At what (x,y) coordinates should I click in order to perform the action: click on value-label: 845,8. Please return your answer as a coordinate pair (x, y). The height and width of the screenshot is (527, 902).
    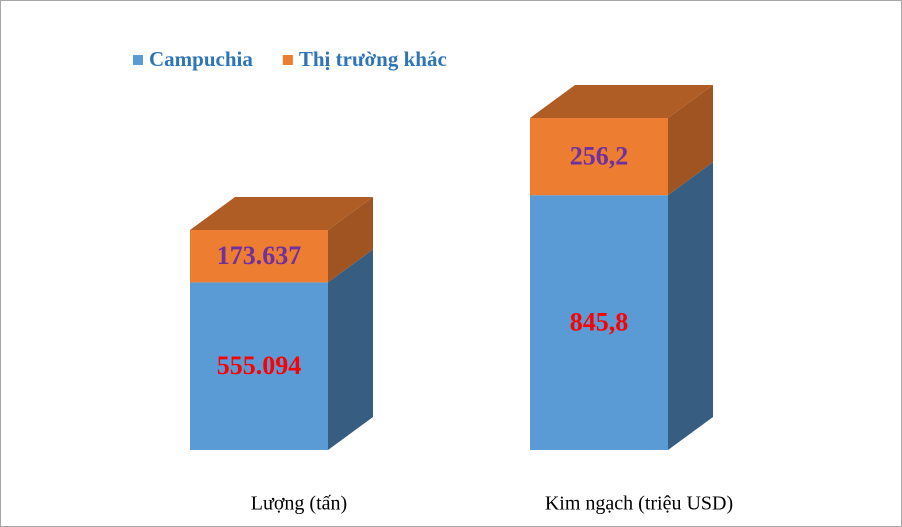
    Looking at the image, I should click on (599, 322).